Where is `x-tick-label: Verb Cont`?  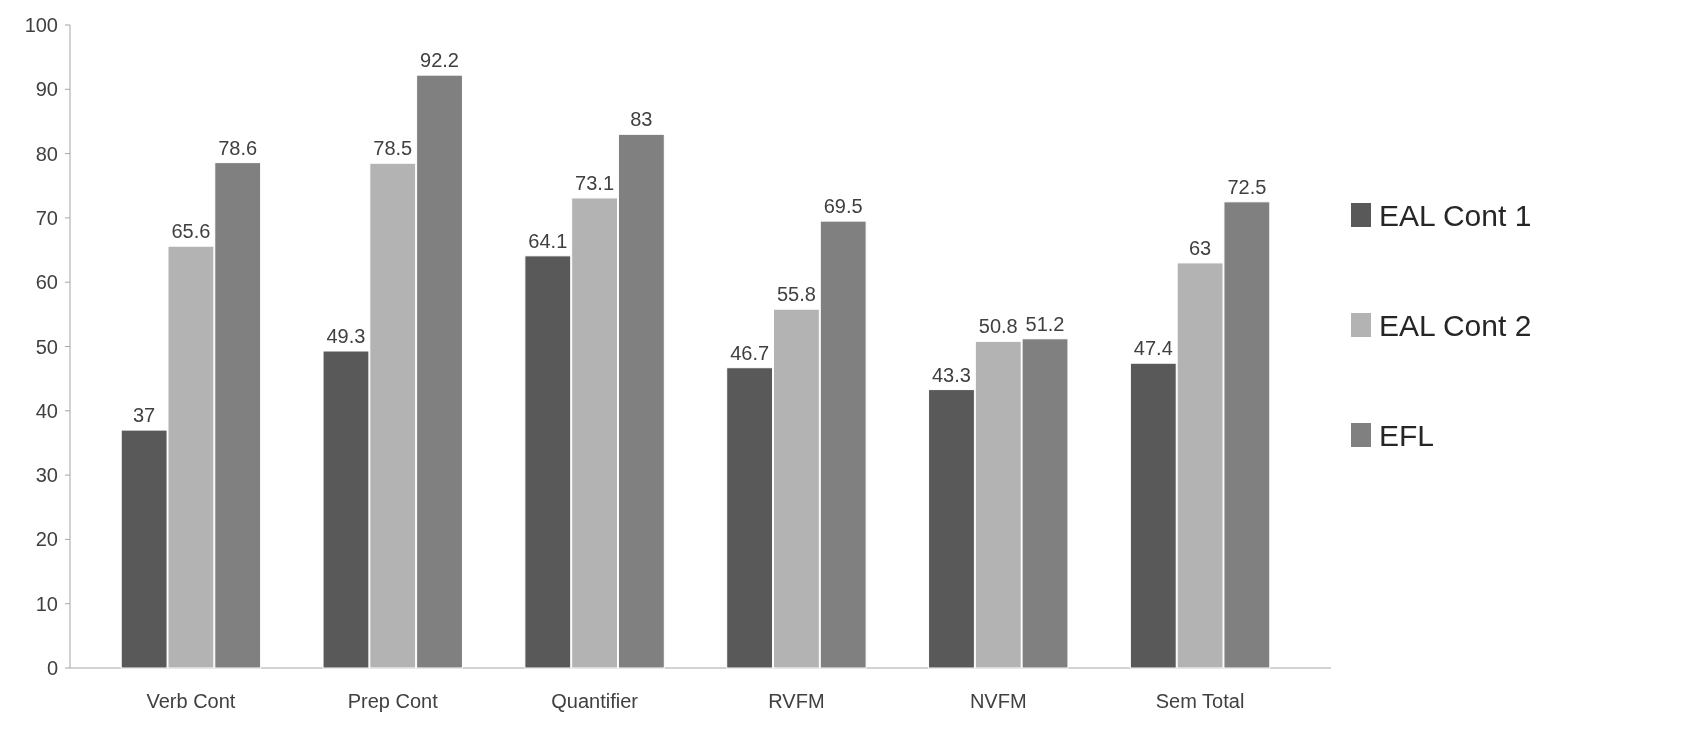 x-tick-label: Verb Cont is located at coordinates (191, 701).